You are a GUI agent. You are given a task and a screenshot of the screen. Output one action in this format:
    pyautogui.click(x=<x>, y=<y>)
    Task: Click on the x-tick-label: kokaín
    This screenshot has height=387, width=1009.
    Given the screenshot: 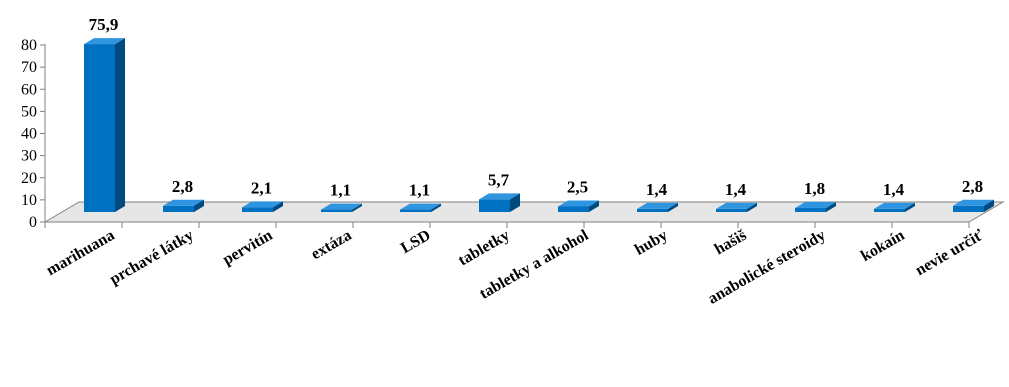 What is the action you would take?
    pyautogui.click(x=882, y=246)
    